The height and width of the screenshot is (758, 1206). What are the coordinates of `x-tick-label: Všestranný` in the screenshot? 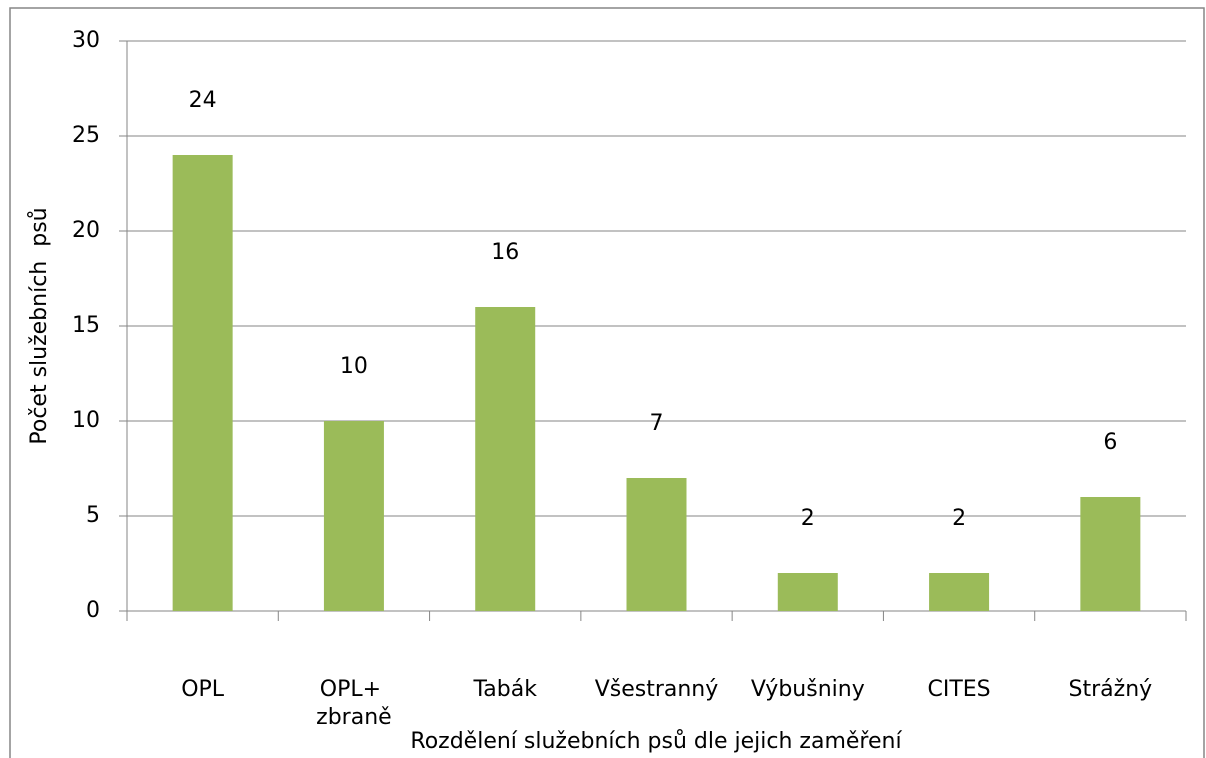 It's located at (657, 689).